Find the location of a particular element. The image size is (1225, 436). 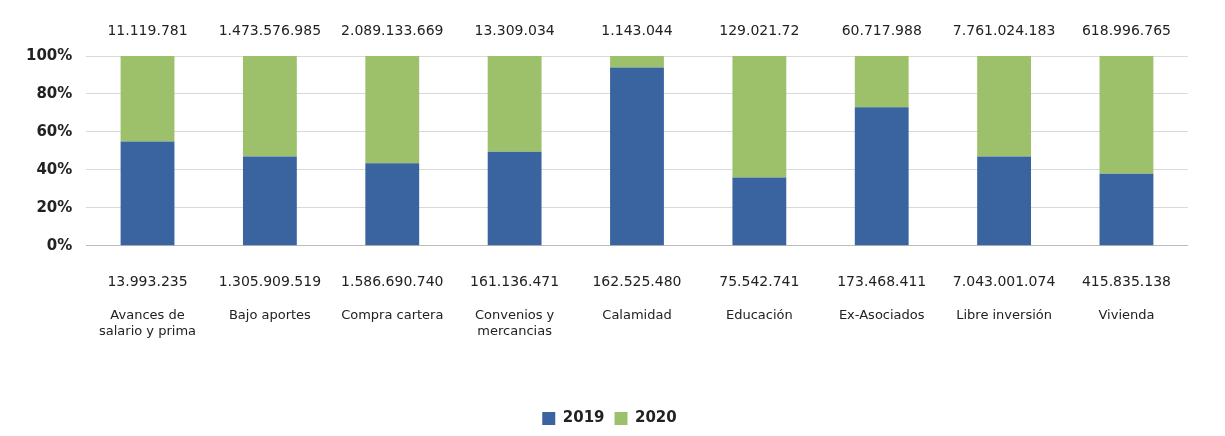

x-tick-label: Avances de salario y prima is located at coordinates (148, 322).